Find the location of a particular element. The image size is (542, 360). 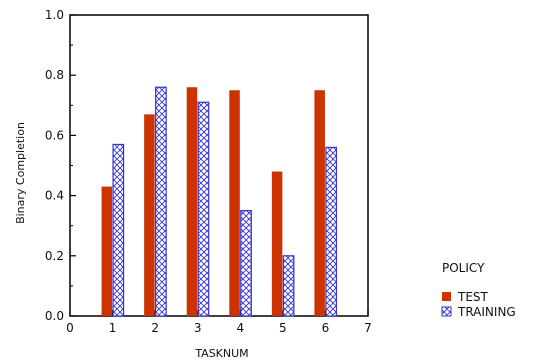

legend-label-training: TRAINING is located at coordinates (486, 312).